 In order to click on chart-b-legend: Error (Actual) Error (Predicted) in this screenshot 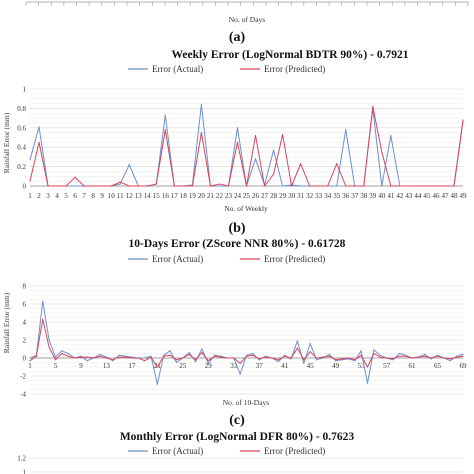, I will do `click(226, 69)`.